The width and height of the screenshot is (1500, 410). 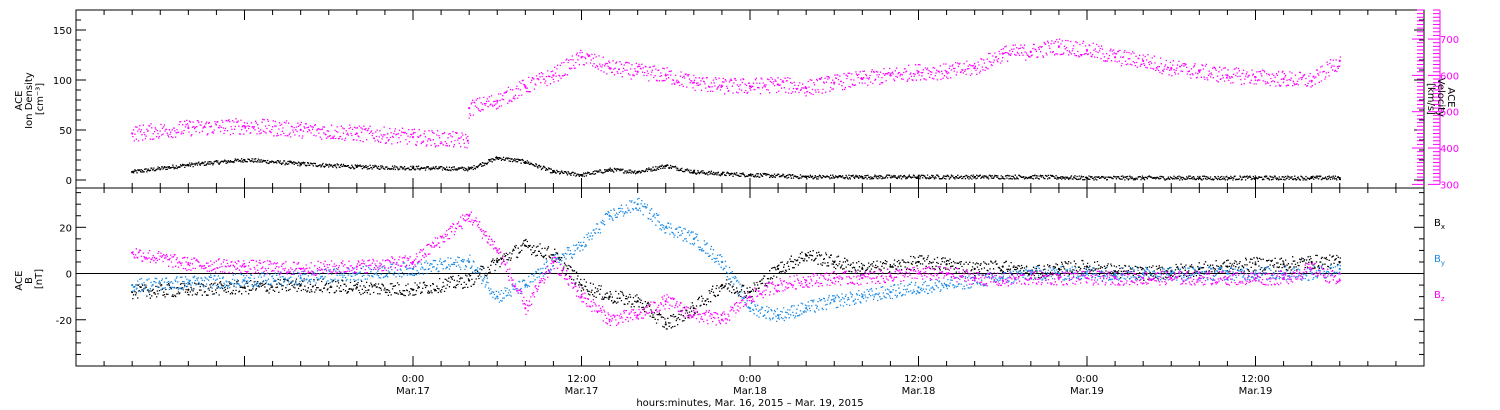 What do you see at coordinates (736, 168) in the screenshot?
I see `ion-density-series` at bounding box center [736, 168].